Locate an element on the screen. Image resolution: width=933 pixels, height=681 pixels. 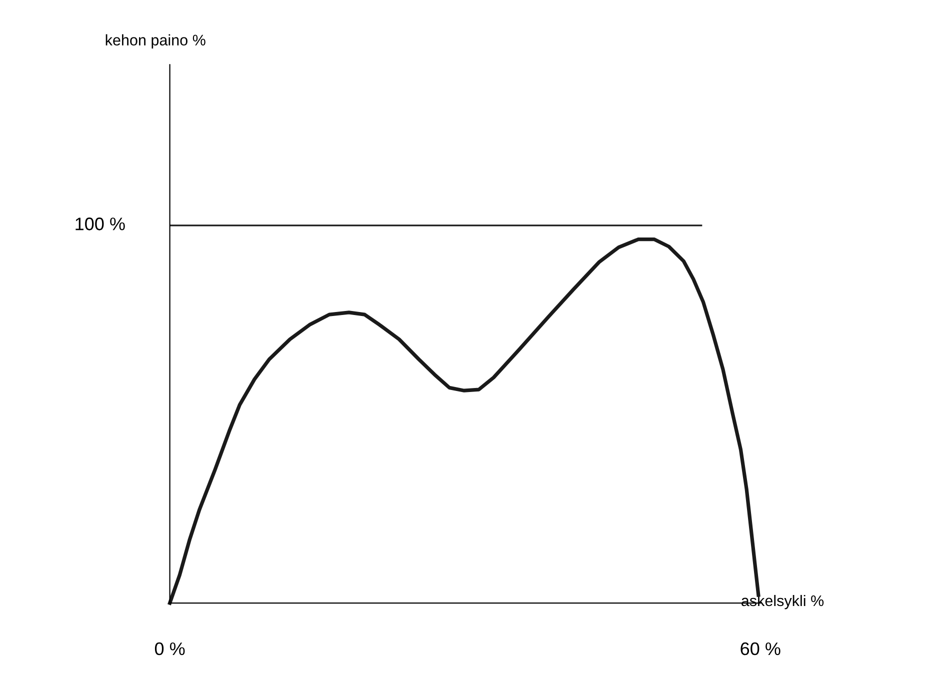
text: 100 % is located at coordinates (100, 224).